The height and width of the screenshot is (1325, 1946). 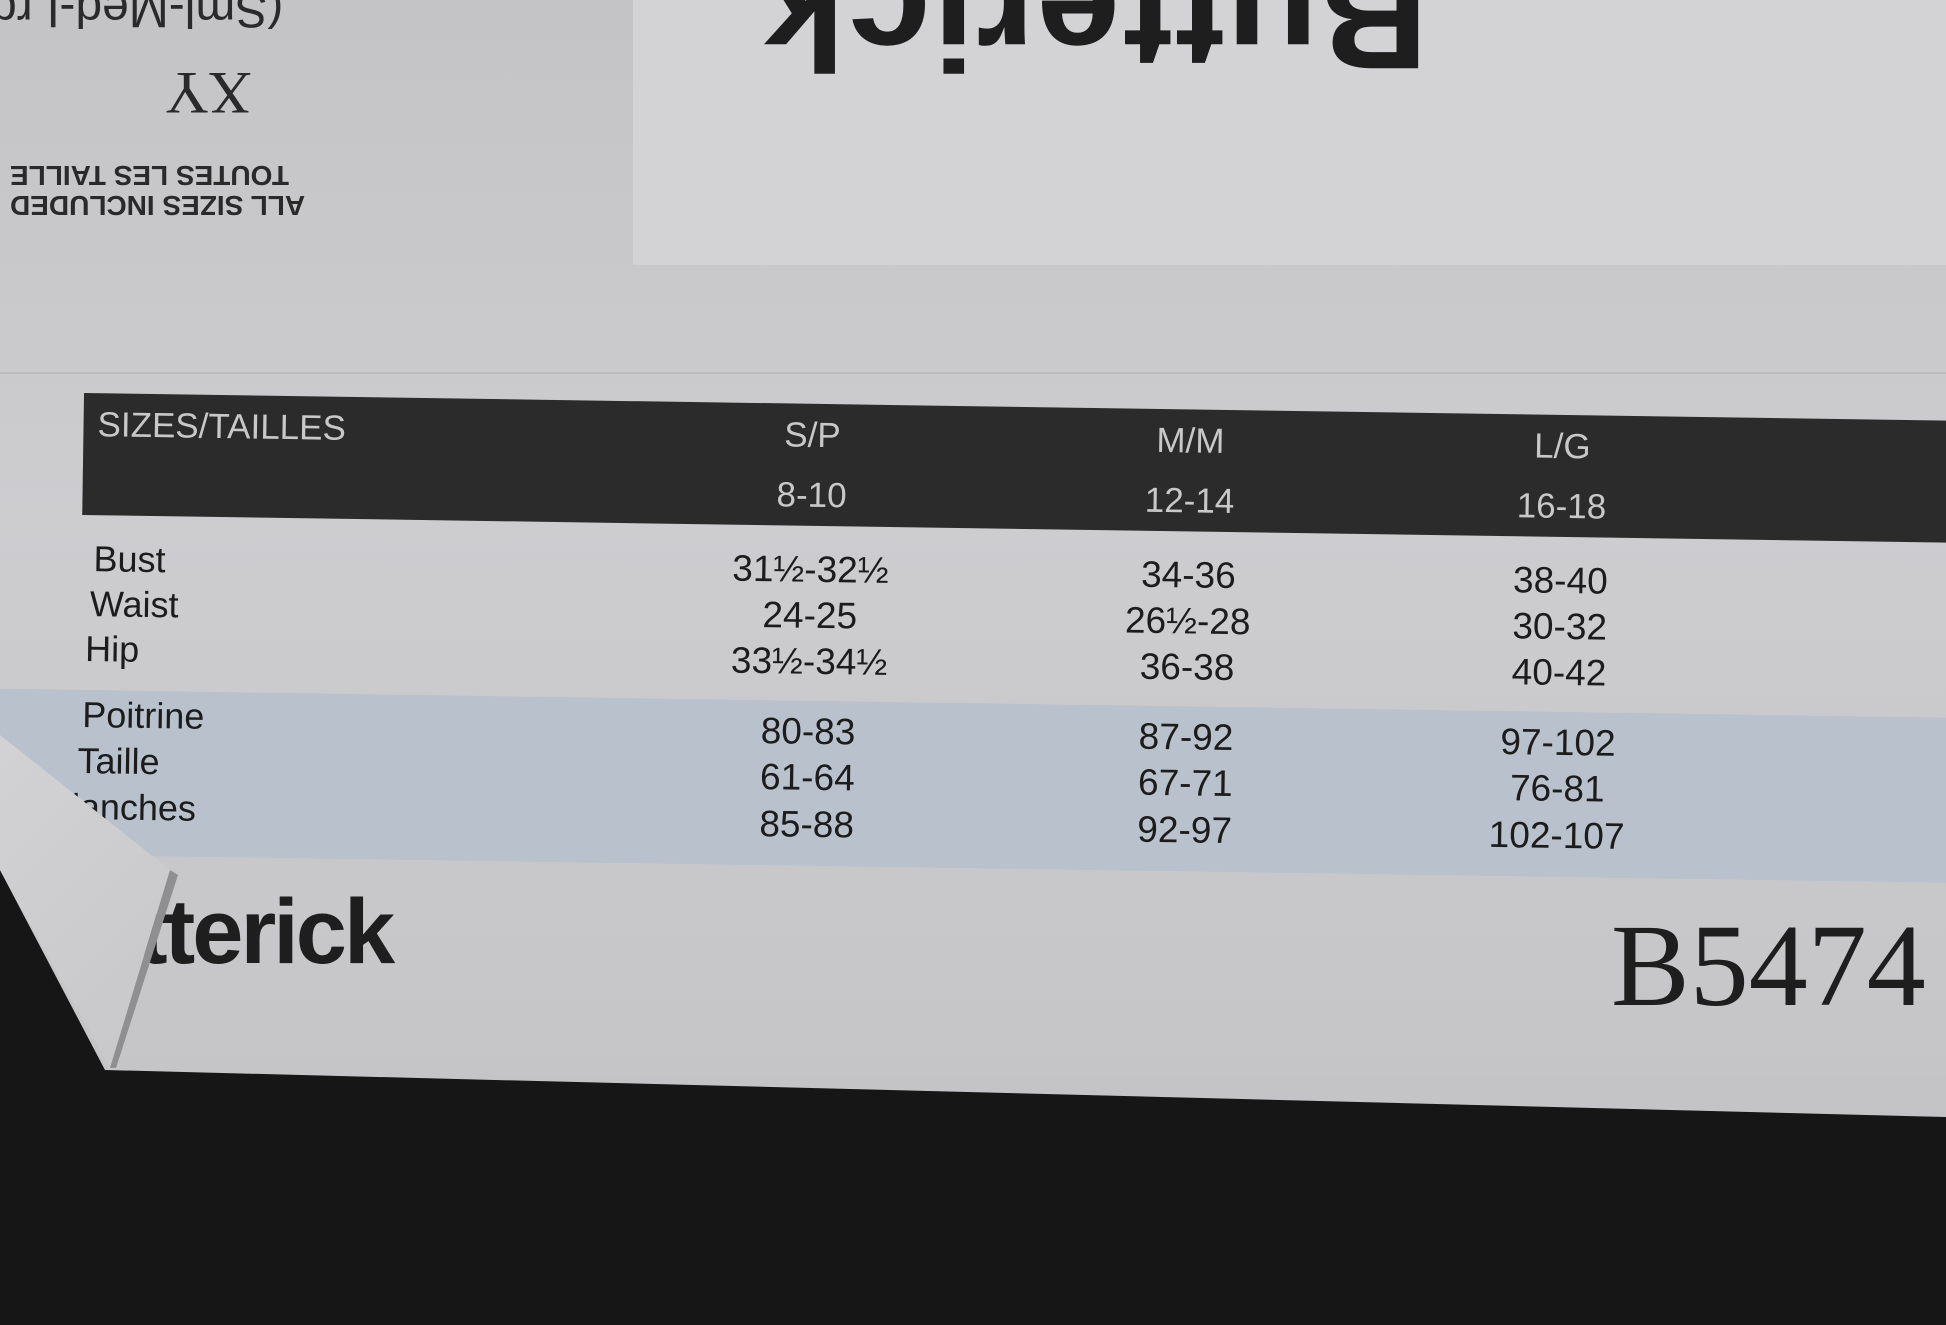 I want to click on column-range-lg: 16-18, so click(x=1561, y=506).